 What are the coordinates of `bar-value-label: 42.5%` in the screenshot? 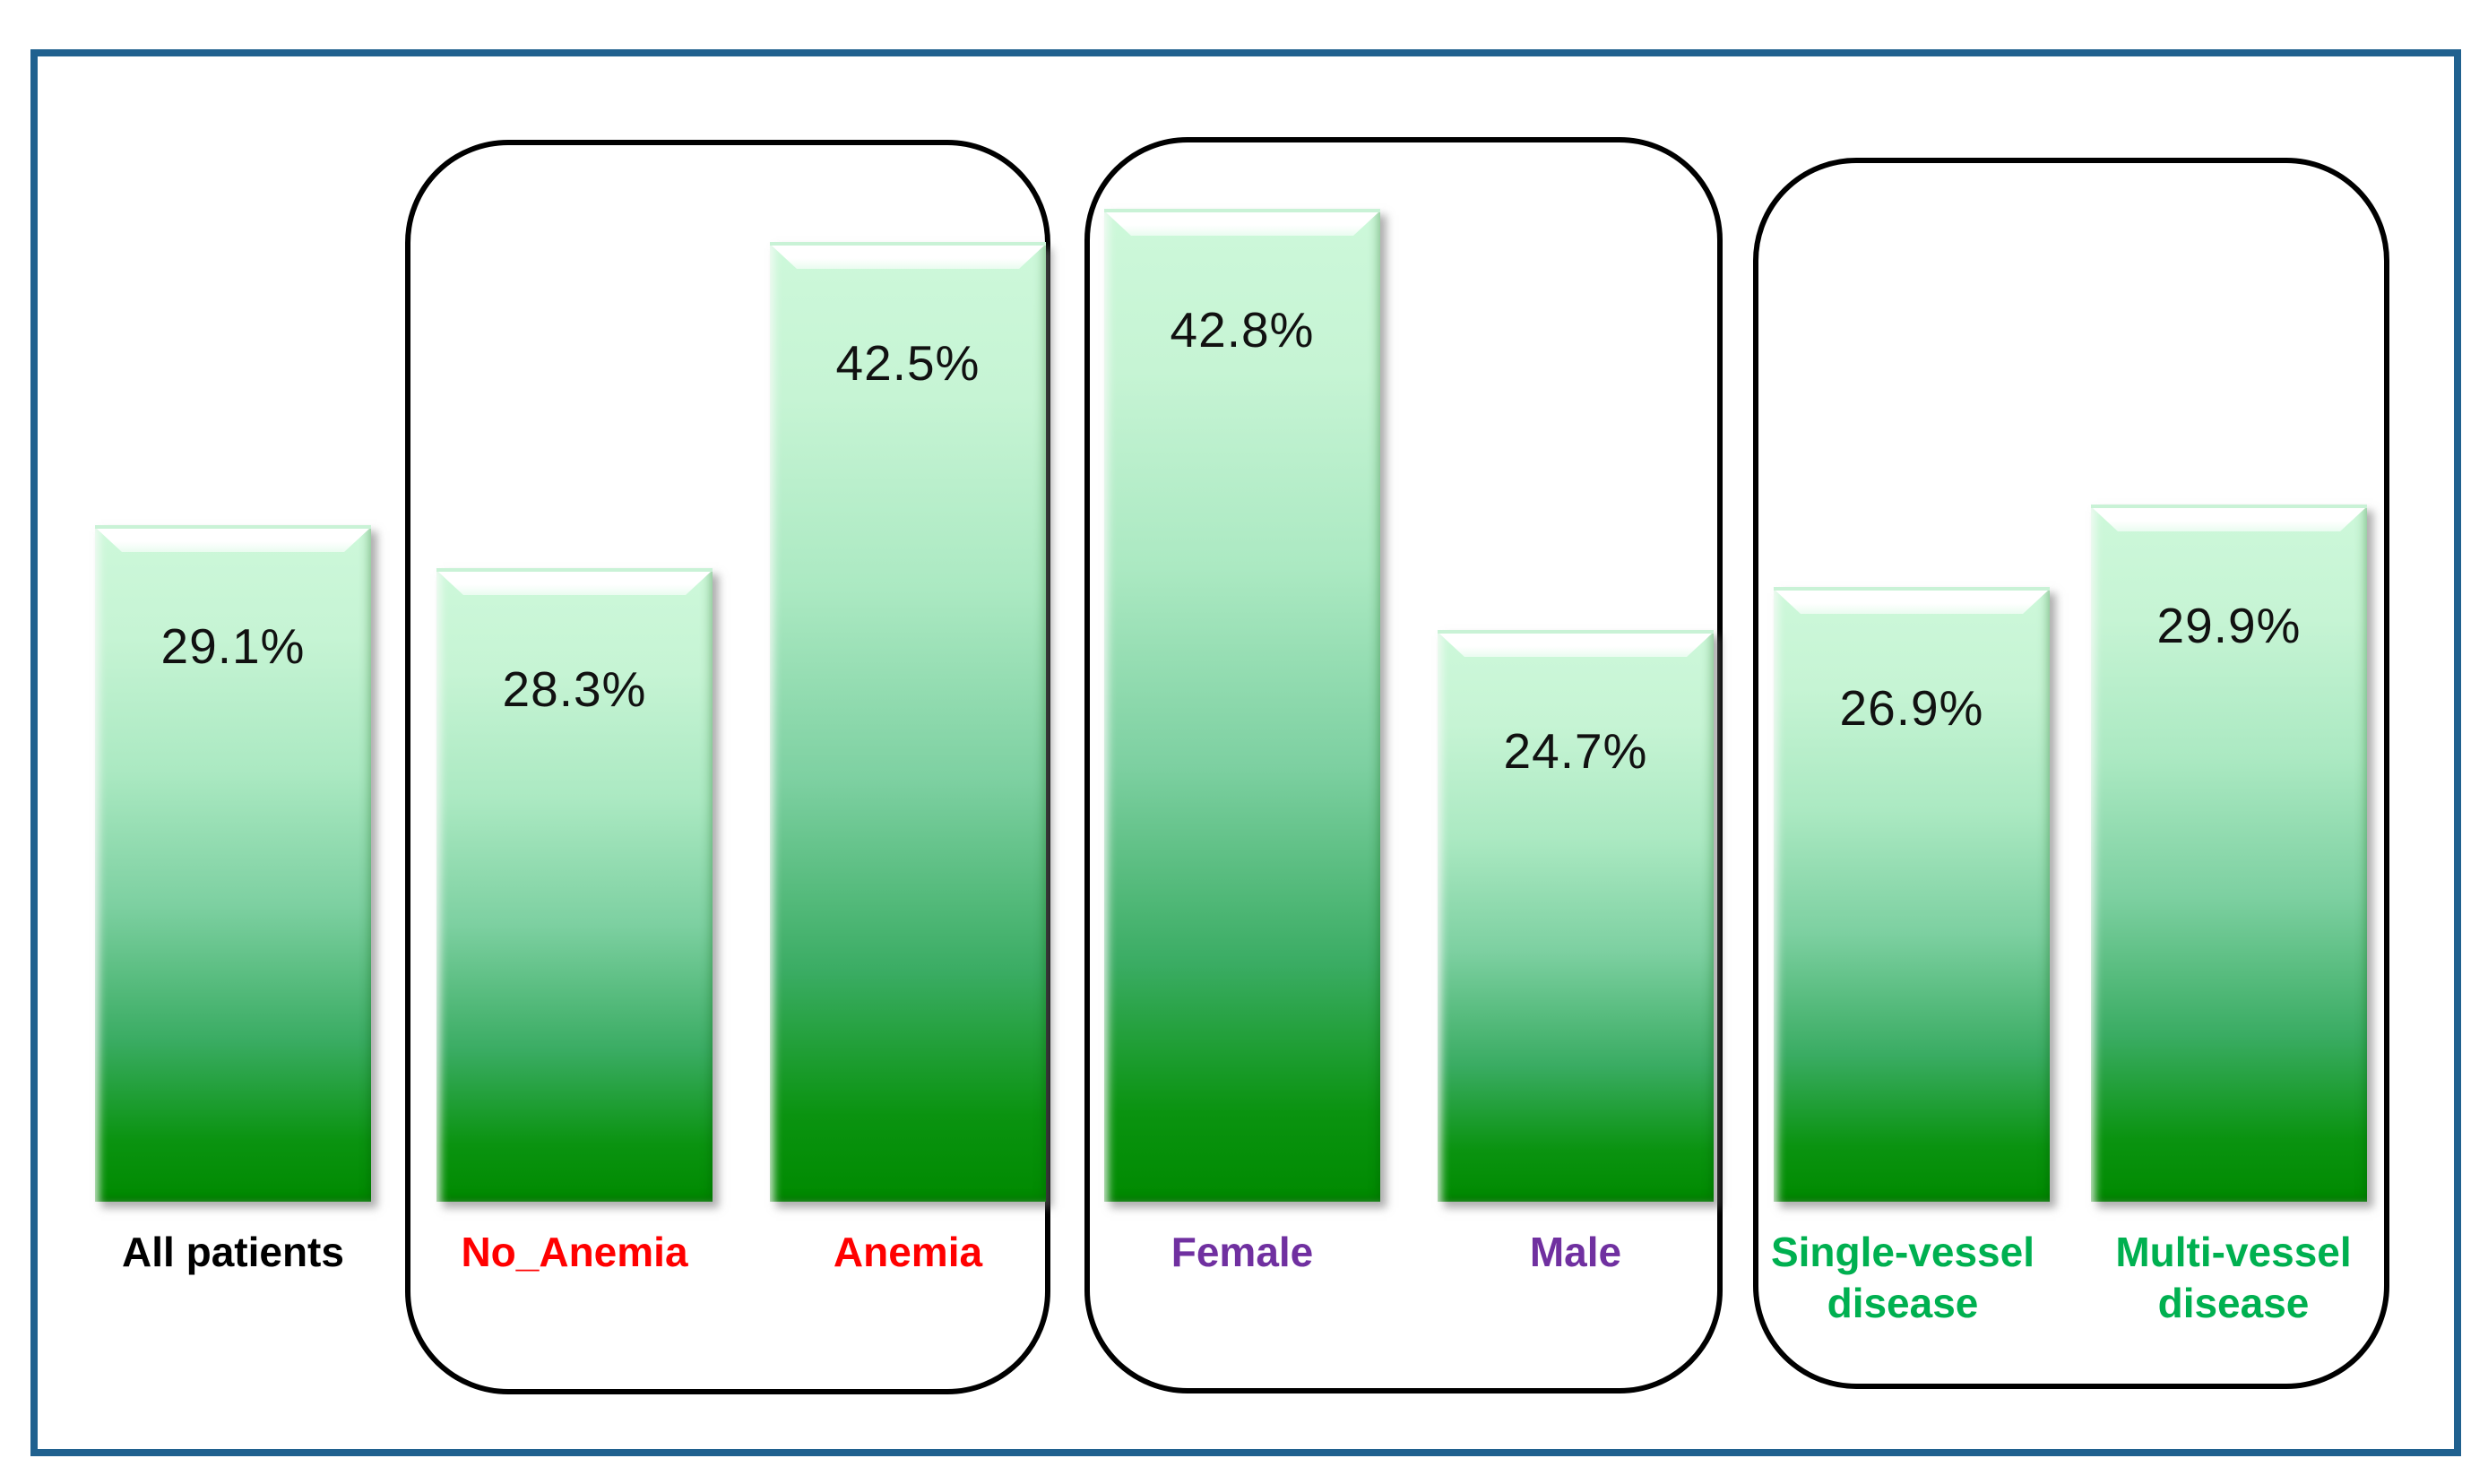 It's located at (908, 363).